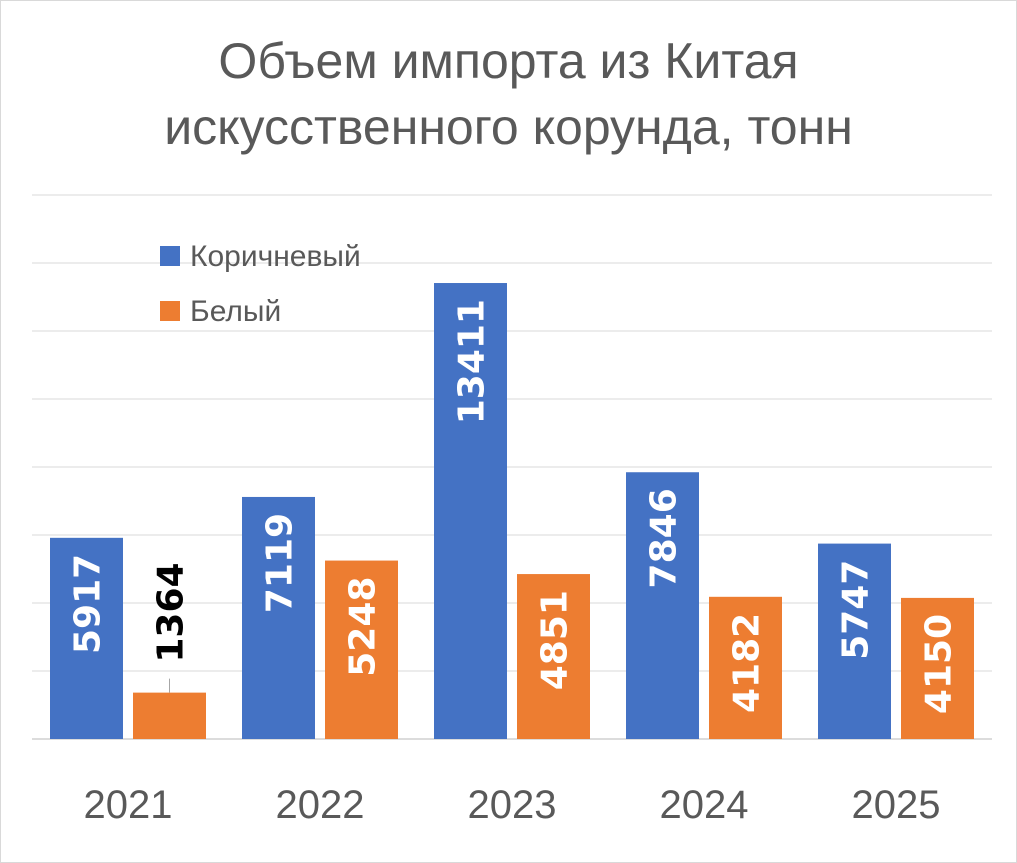 The height and width of the screenshot is (863, 1017). I want to click on category-label-2021: 2021, so click(128, 805).